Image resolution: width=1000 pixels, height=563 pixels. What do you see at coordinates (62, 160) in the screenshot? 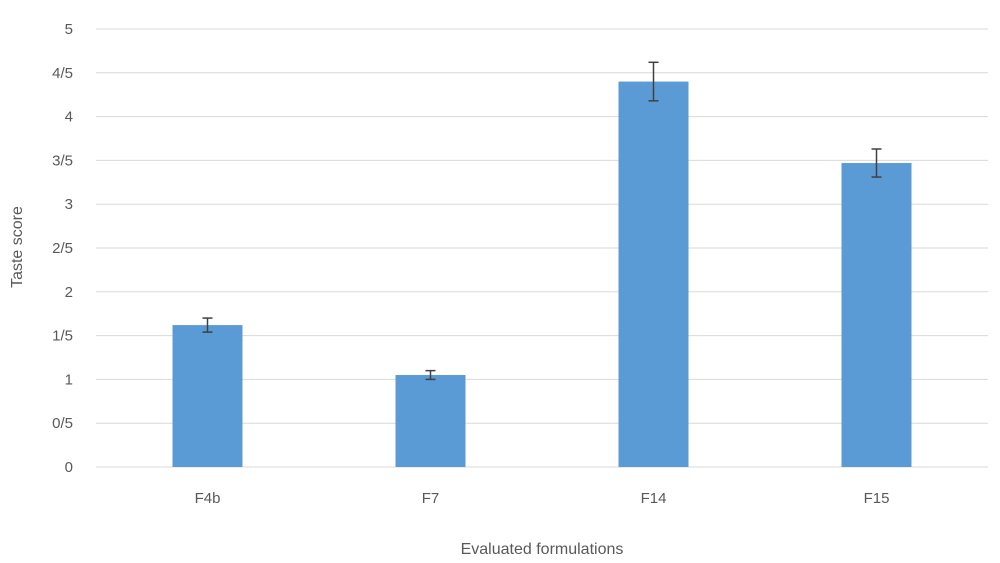
I see `y-tick-label: 3/5` at bounding box center [62, 160].